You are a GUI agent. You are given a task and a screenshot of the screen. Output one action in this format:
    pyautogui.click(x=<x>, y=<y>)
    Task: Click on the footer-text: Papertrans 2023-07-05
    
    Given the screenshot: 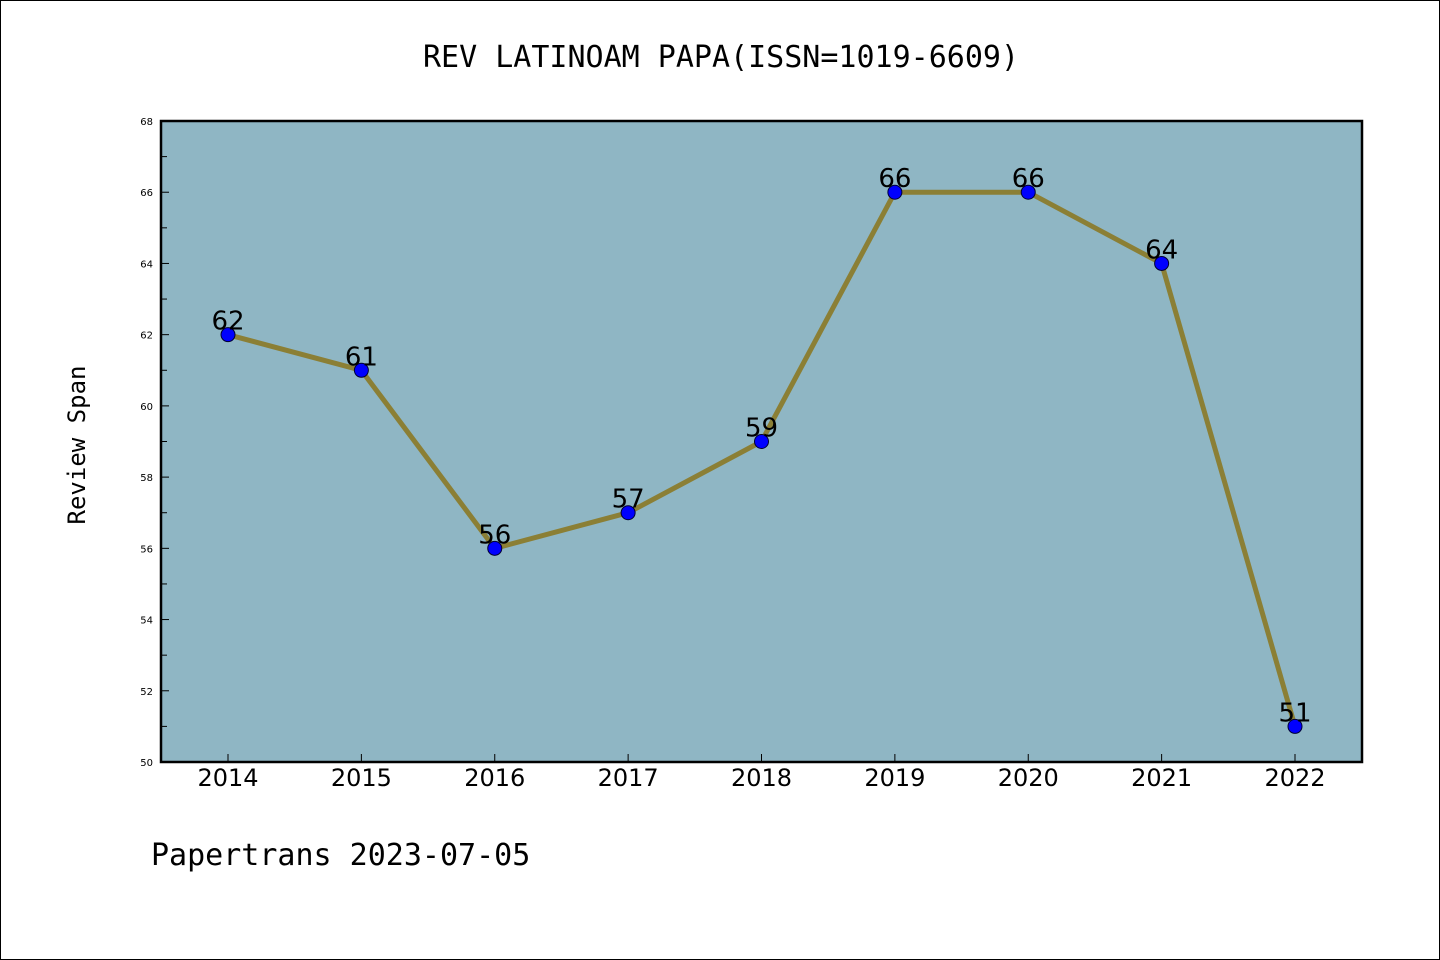 What is the action you would take?
    pyautogui.click(x=340, y=855)
    